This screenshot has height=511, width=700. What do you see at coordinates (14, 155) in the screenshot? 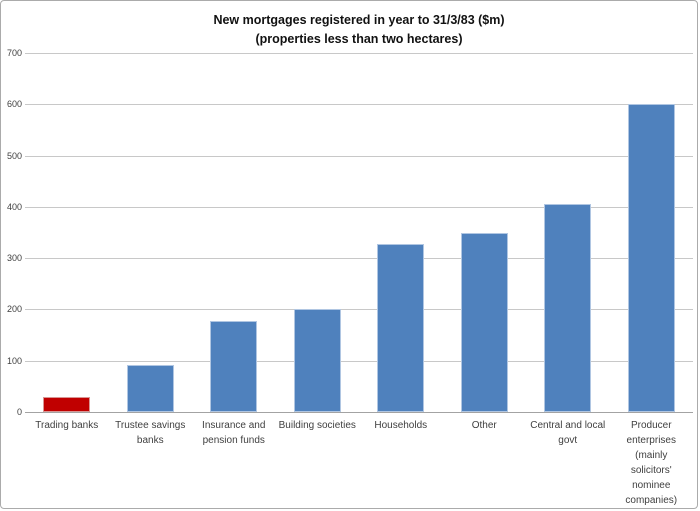
I see `y-tick-label-500: 500` at bounding box center [14, 155].